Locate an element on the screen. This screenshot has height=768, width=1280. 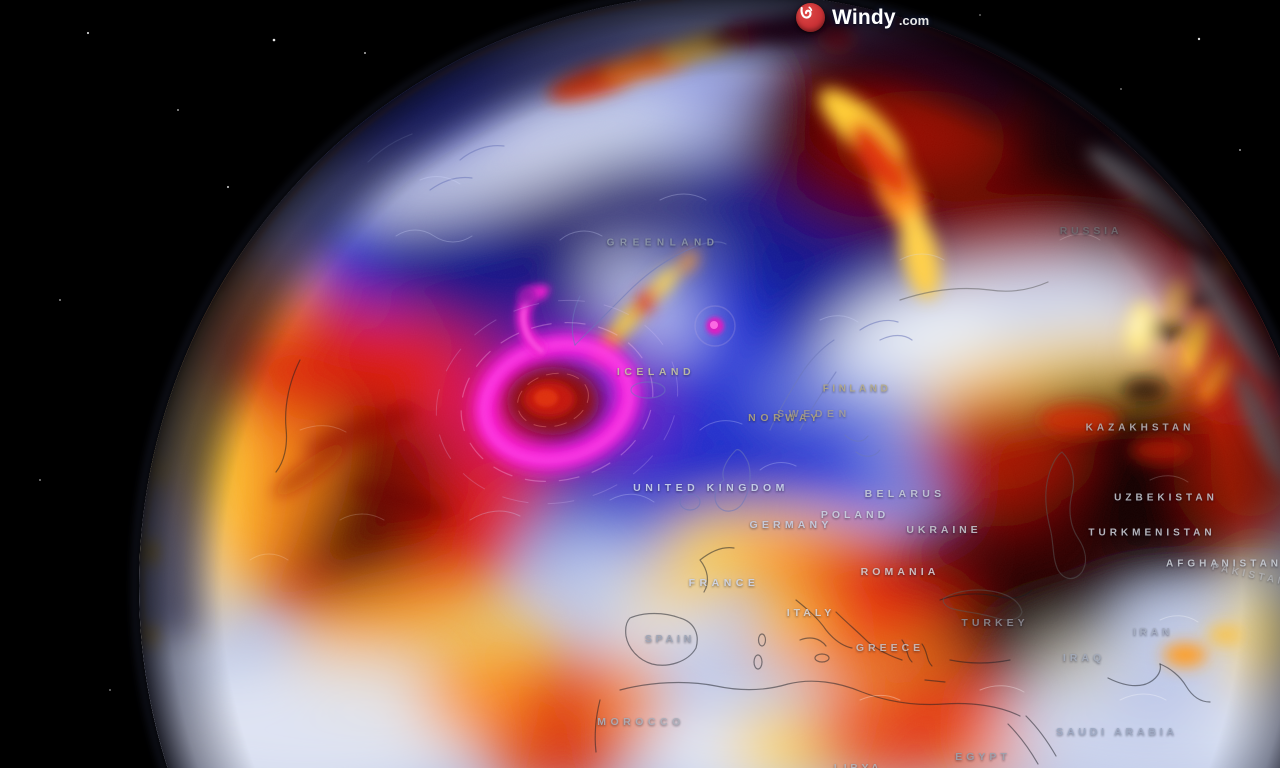
windy-logo-icon is located at coordinates (810, 17).